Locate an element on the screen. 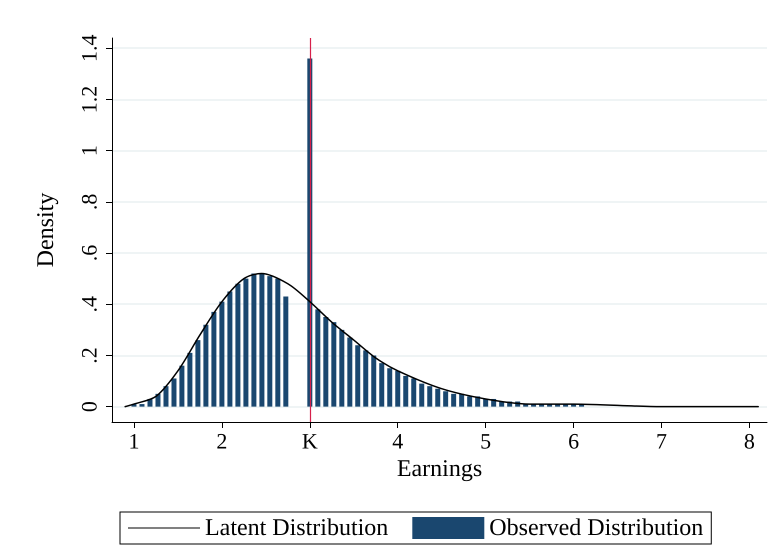  x-tick-label: 5 is located at coordinates (486, 441).